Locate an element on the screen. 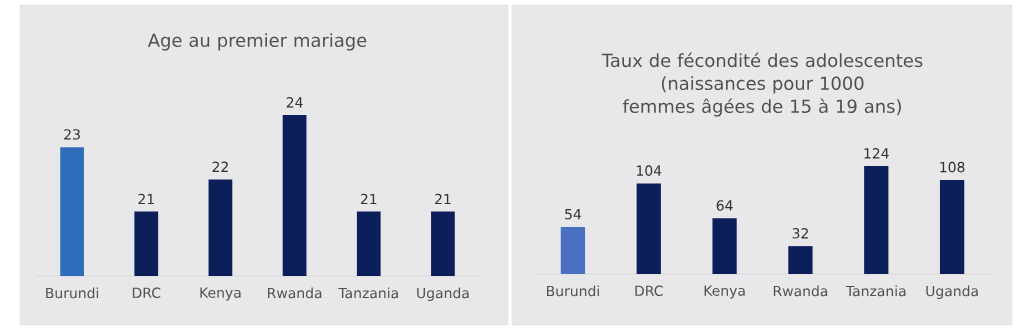 Image resolution: width=1024 pixels, height=330 pixels. data-label: 22 is located at coordinates (220, 166).